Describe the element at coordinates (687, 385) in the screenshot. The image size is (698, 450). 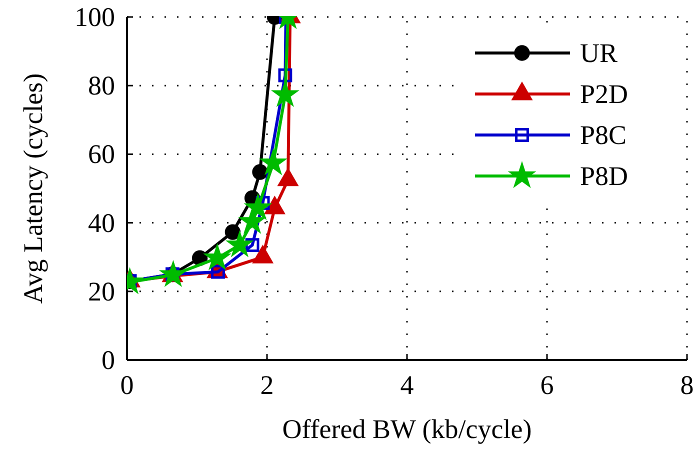
I see `x-tick-label: 8` at that location.